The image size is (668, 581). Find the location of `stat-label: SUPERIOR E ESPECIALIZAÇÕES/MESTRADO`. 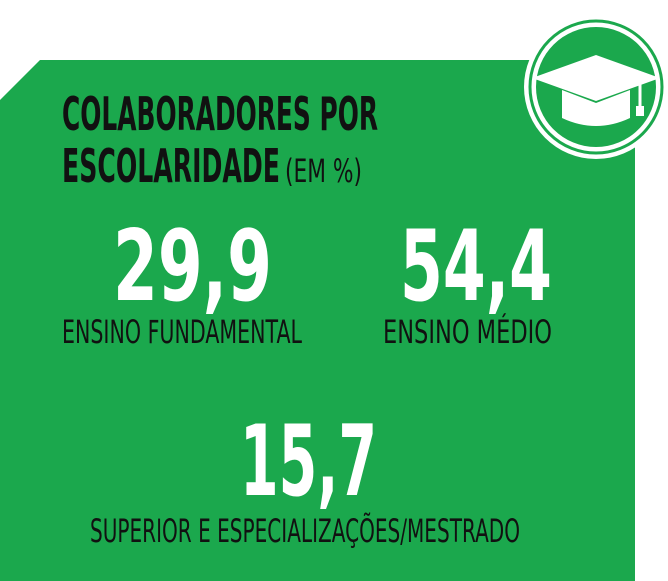

stat-label: SUPERIOR E ESPECIALIZAÇÕES/MESTRADO is located at coordinates (305, 531).